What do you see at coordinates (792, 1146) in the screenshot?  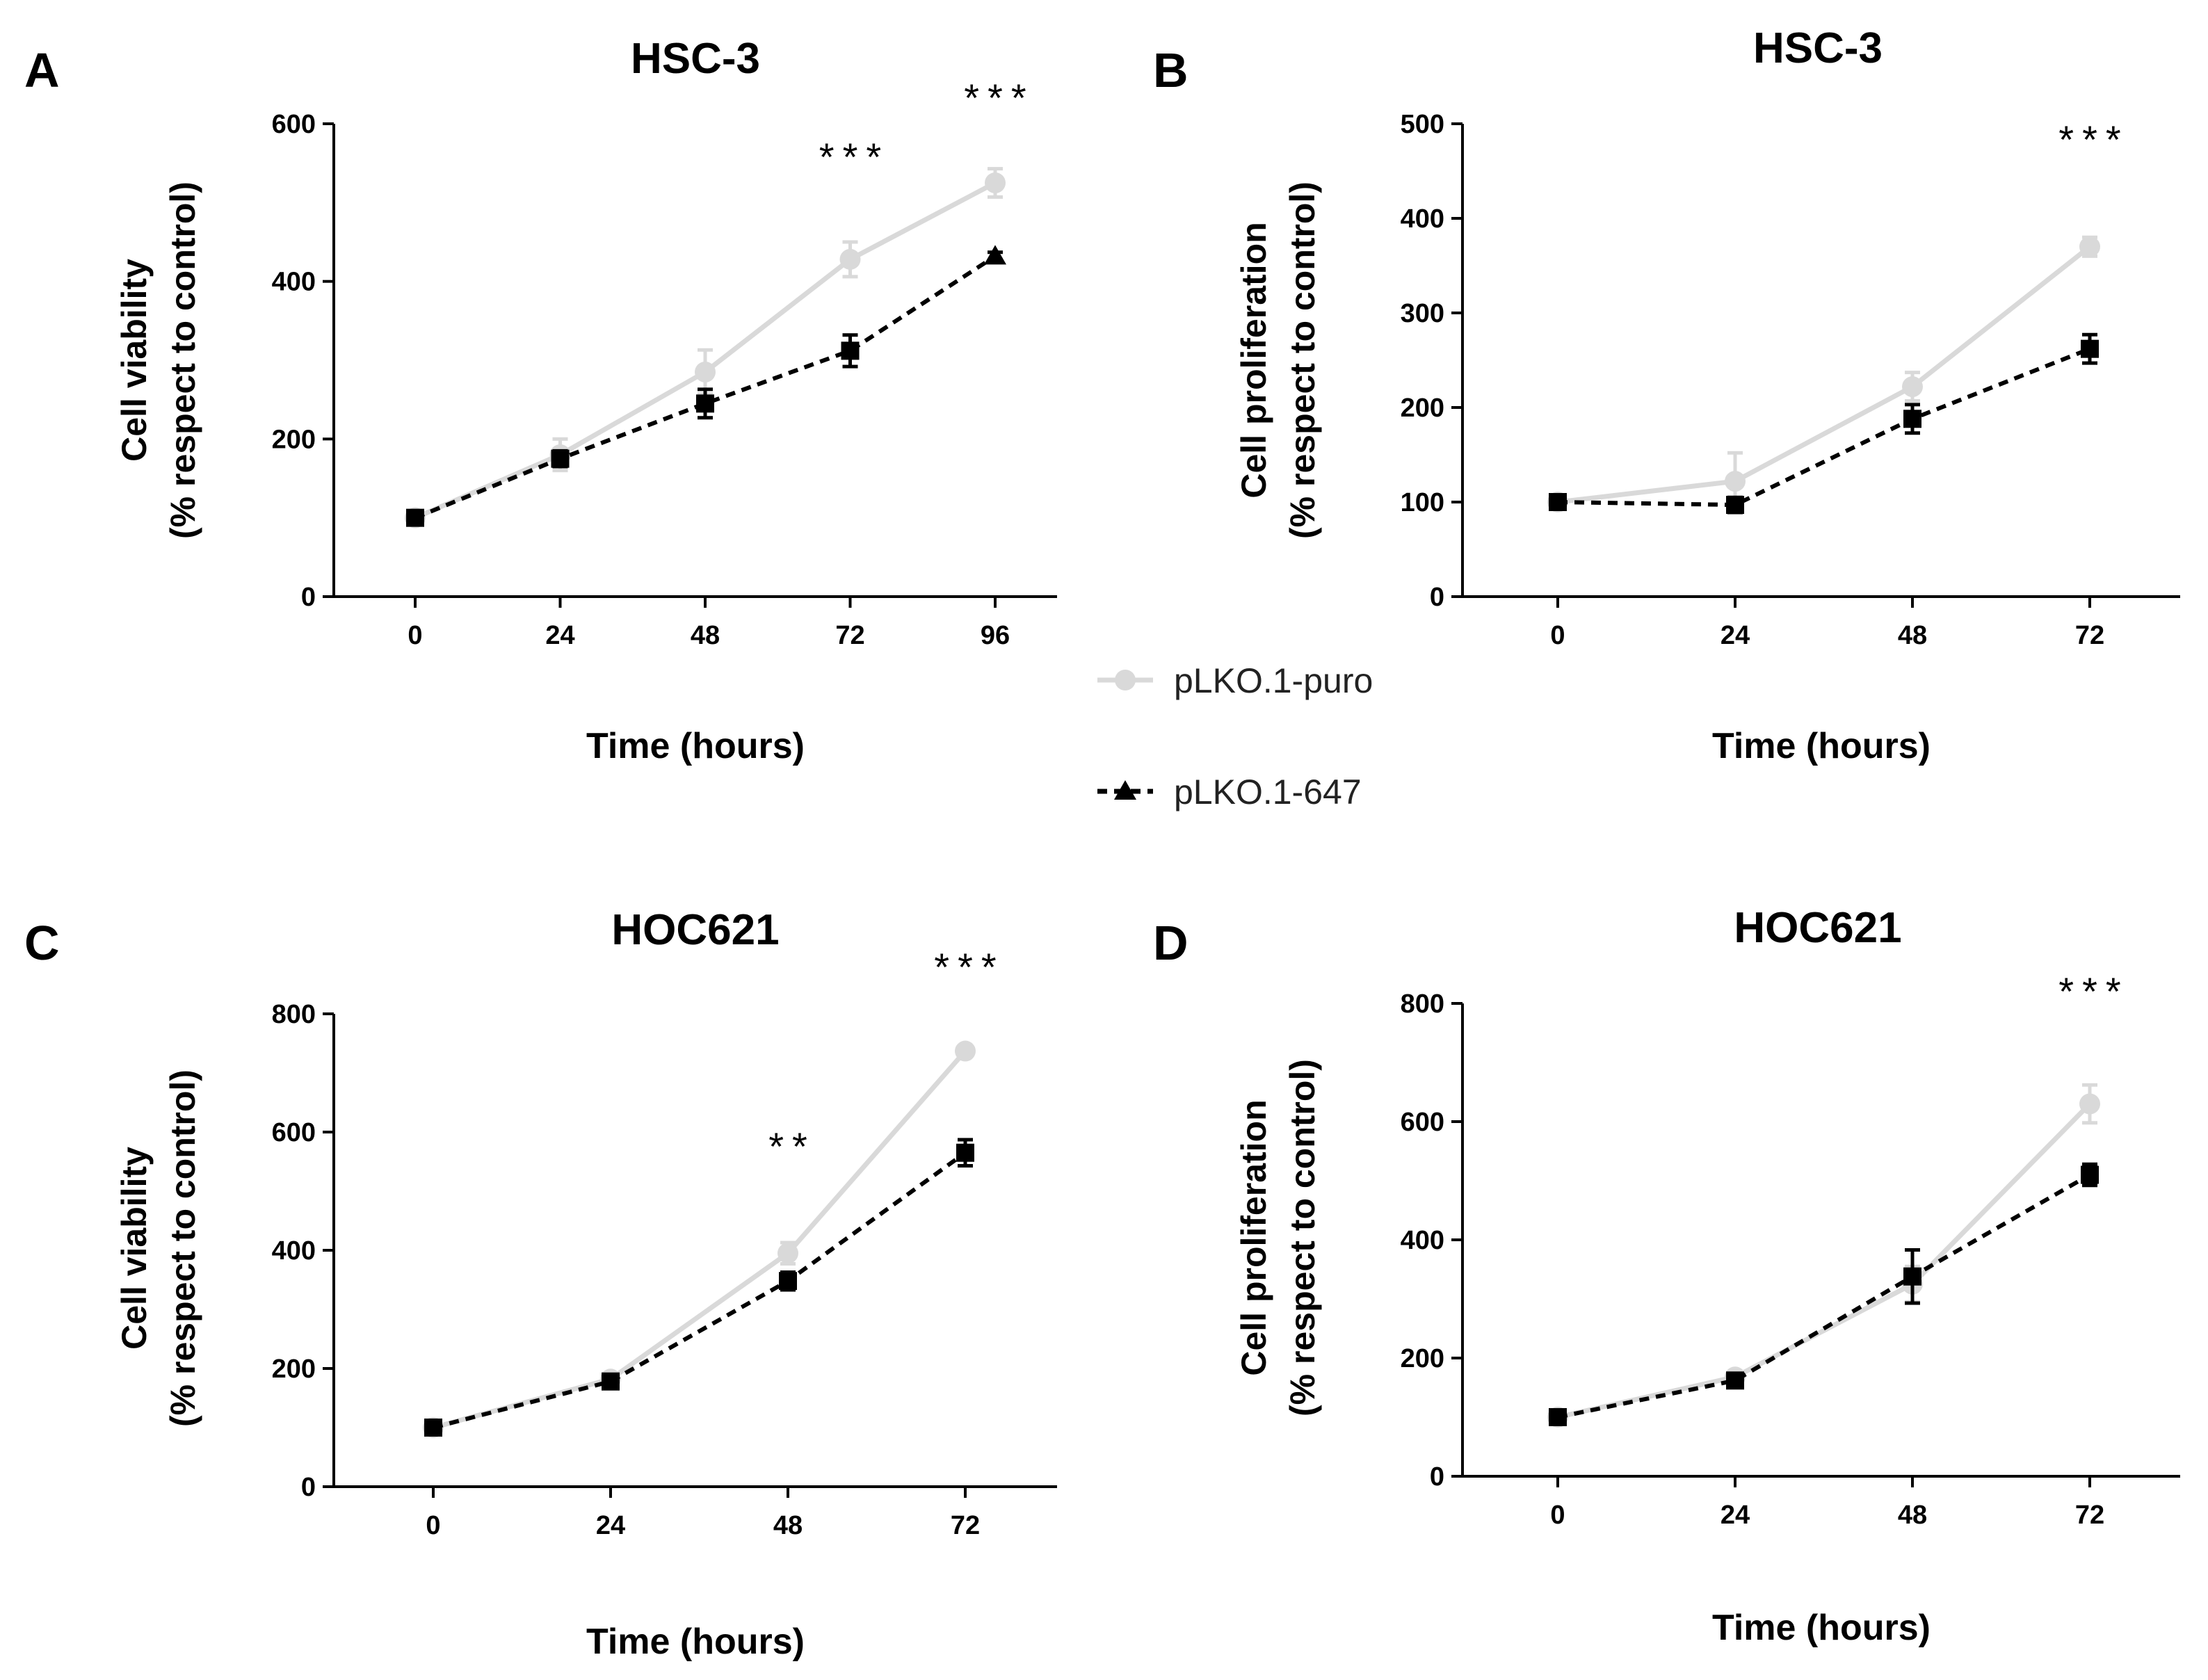 I see `significance-marker: **` at bounding box center [792, 1146].